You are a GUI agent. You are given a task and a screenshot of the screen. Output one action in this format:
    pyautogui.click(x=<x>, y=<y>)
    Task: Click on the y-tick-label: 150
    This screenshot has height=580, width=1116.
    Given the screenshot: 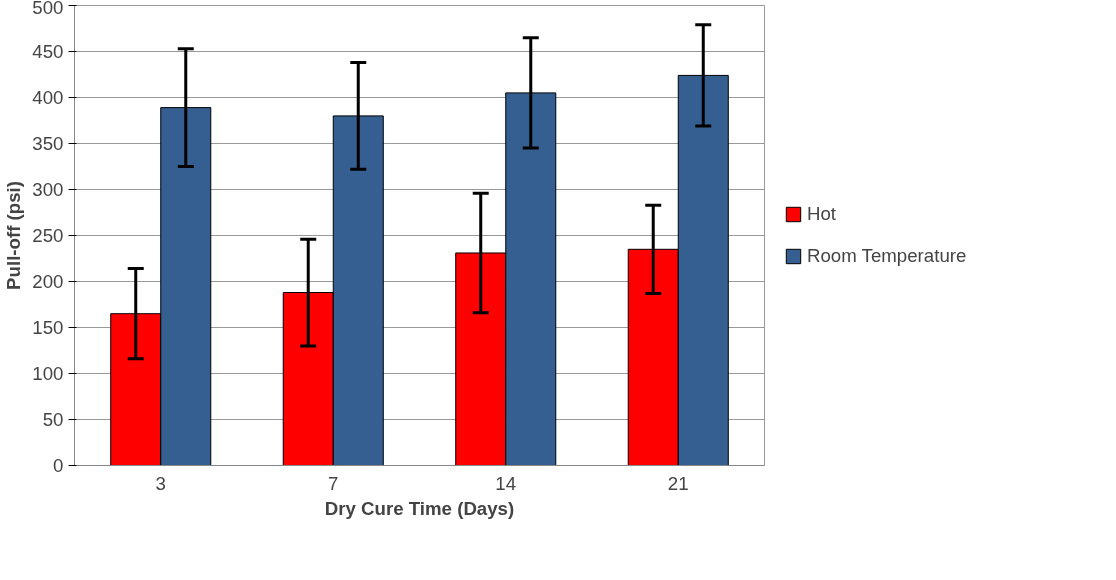 What is the action you would take?
    pyautogui.click(x=48, y=327)
    